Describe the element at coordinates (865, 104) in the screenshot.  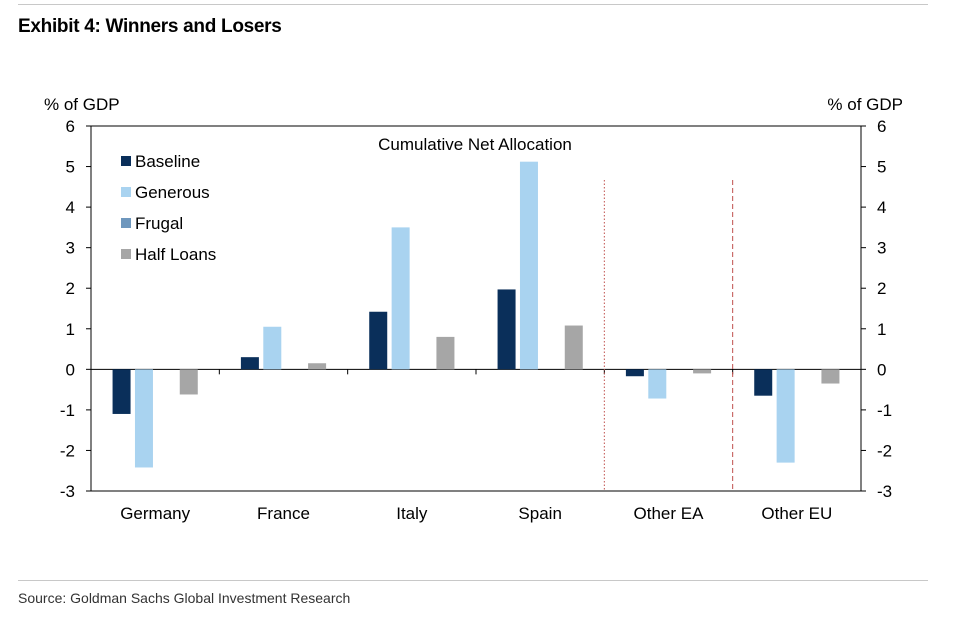
I see `y-axis-label-right: % of GDP` at that location.